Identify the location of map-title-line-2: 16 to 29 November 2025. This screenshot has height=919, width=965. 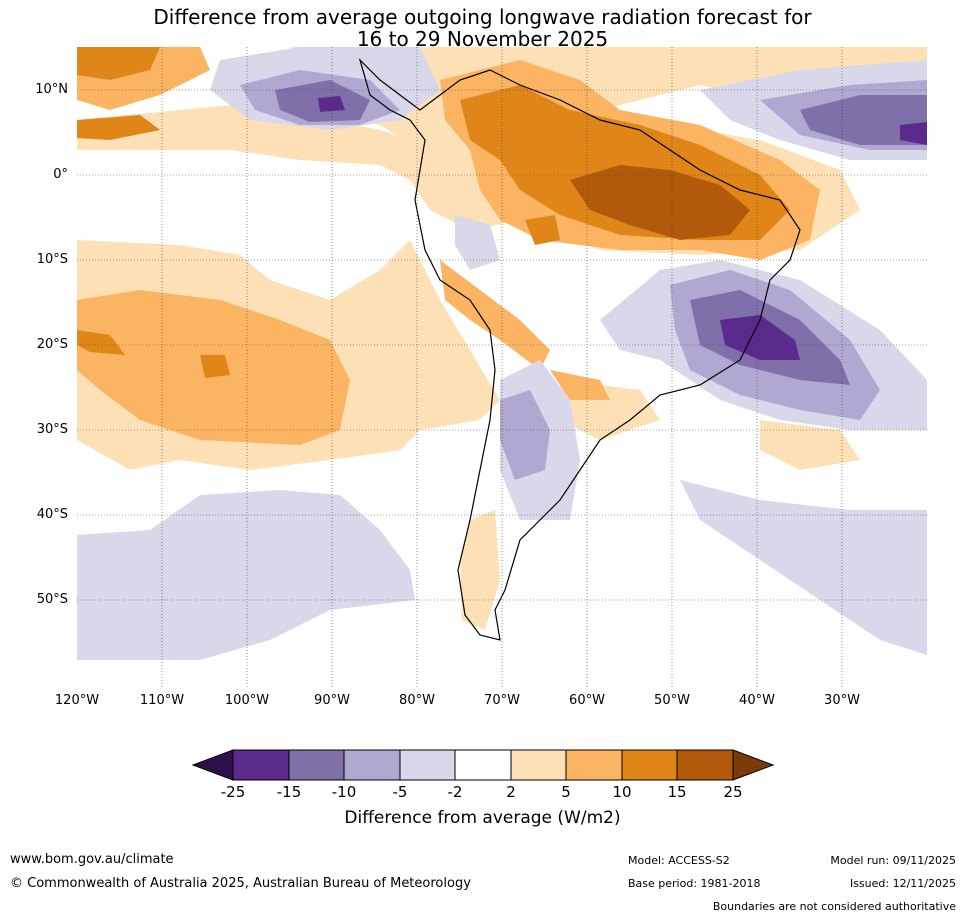
(482, 39).